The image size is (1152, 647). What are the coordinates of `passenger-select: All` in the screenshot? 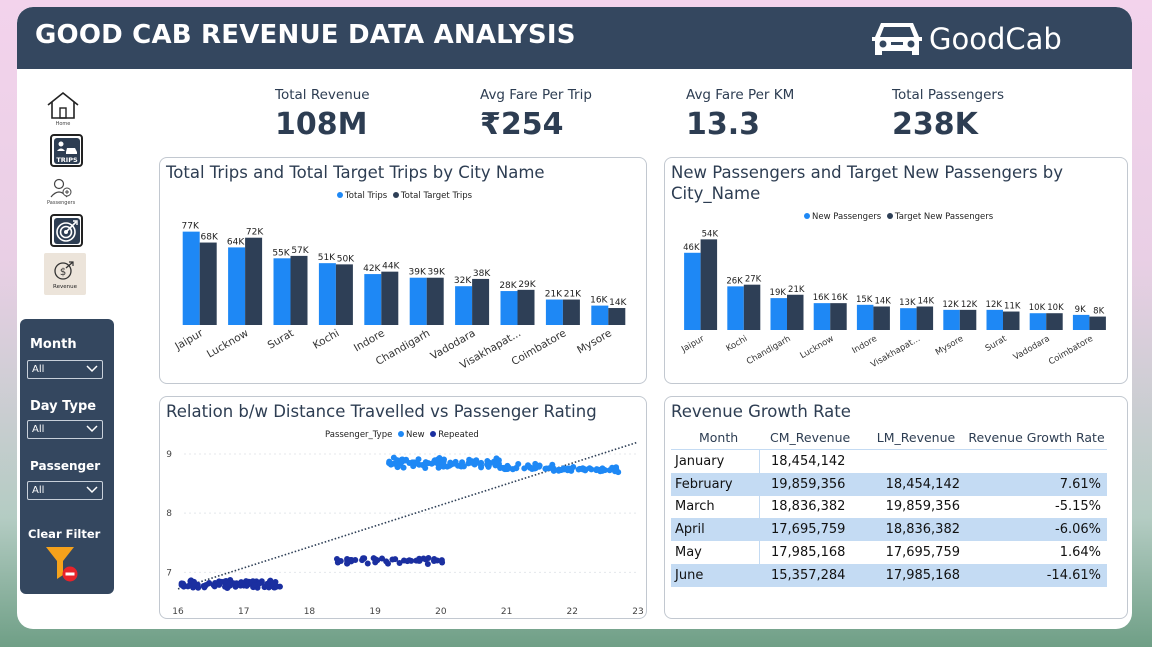 It's located at (65, 490).